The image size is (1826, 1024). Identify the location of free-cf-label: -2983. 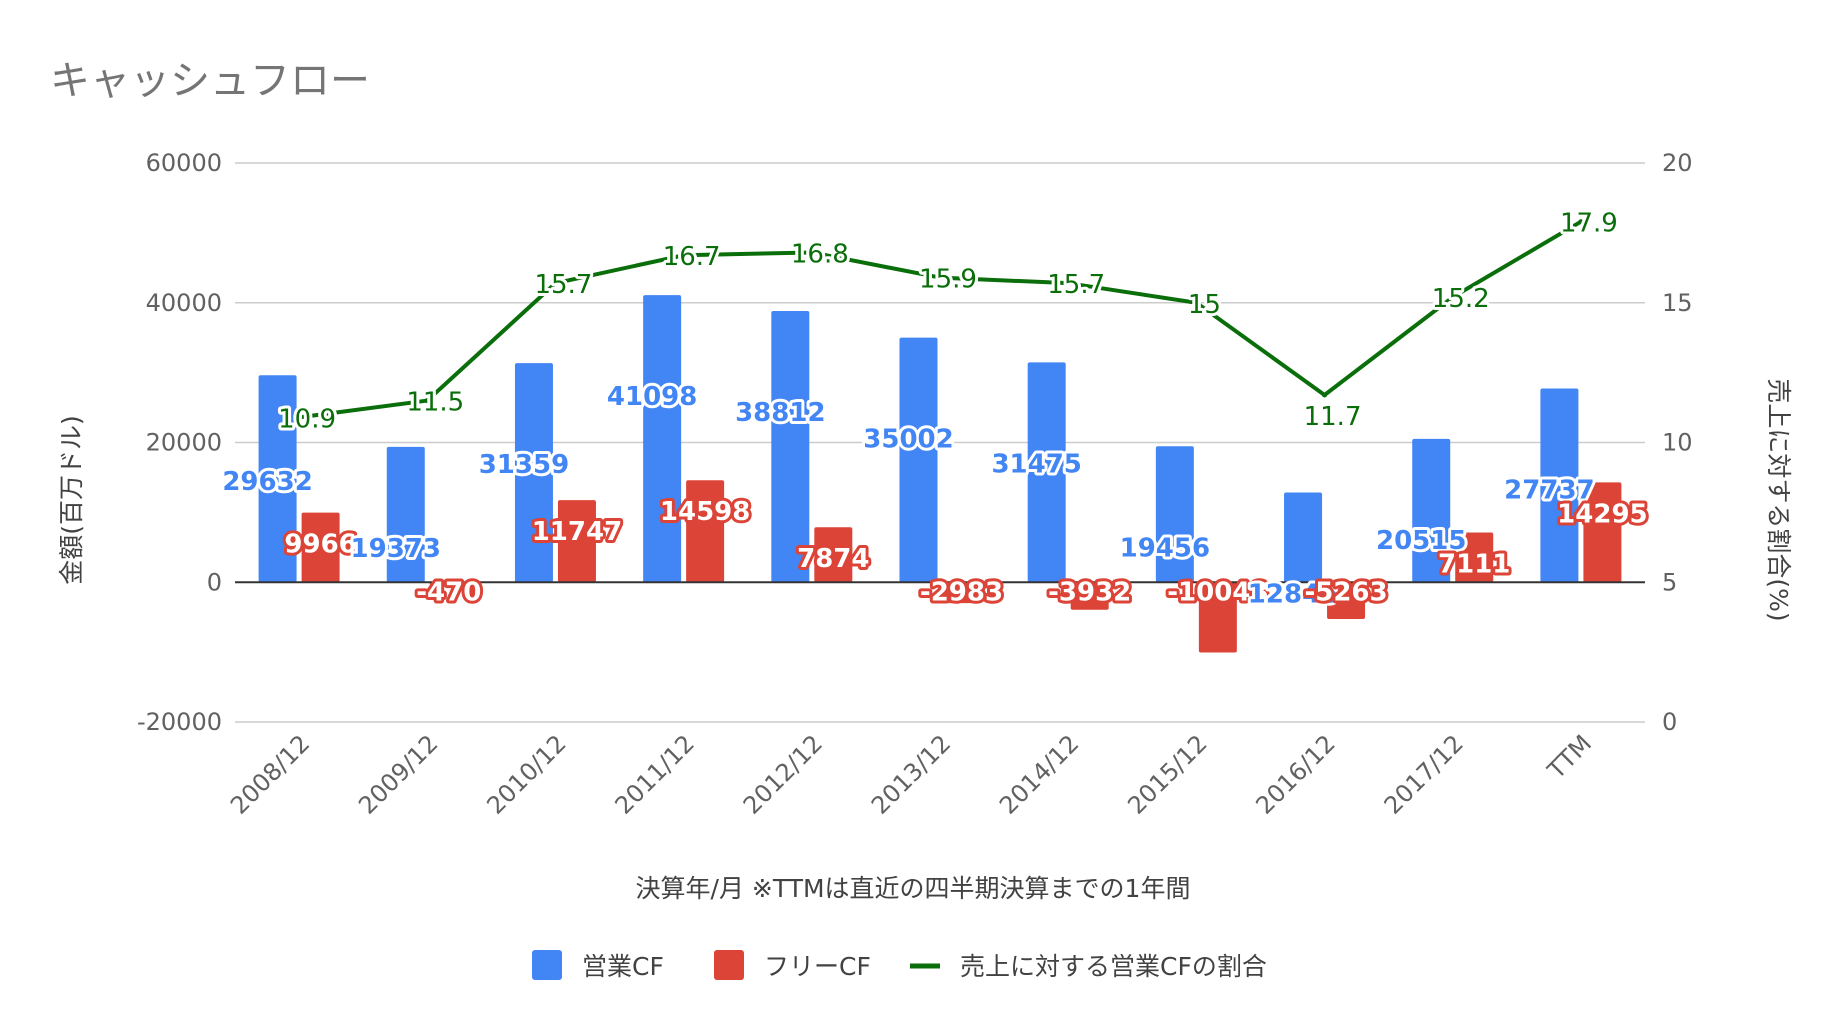
(961, 592).